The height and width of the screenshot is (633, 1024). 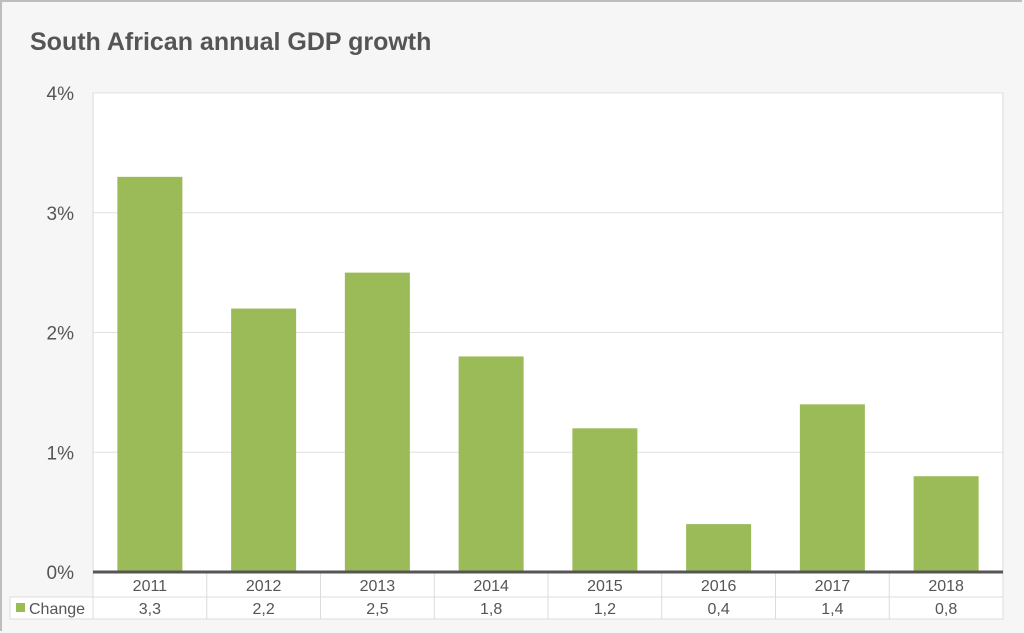 I want to click on chart-title: South African annual GDP growth, so click(x=231, y=42).